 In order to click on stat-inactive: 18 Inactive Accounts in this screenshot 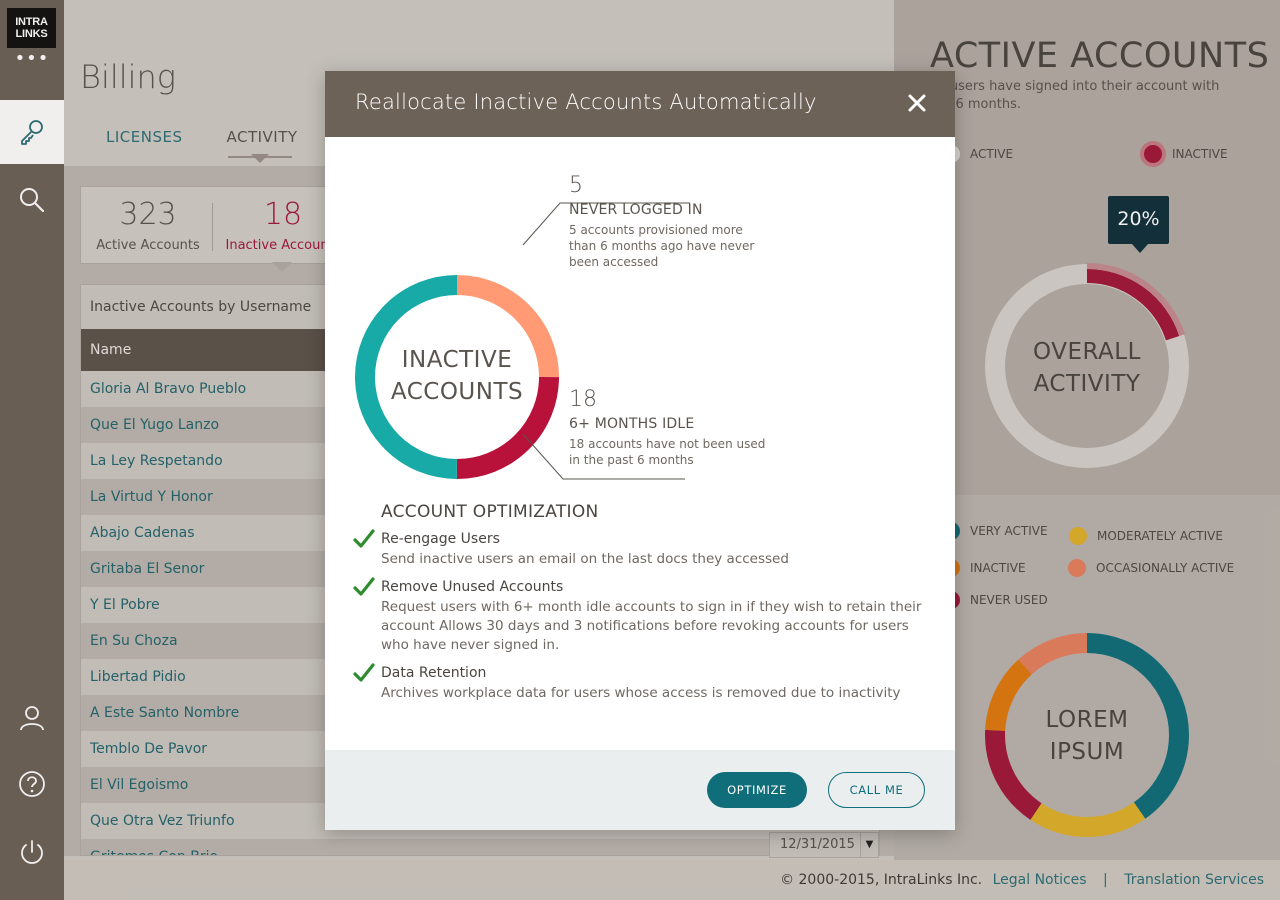, I will do `click(283, 220)`.